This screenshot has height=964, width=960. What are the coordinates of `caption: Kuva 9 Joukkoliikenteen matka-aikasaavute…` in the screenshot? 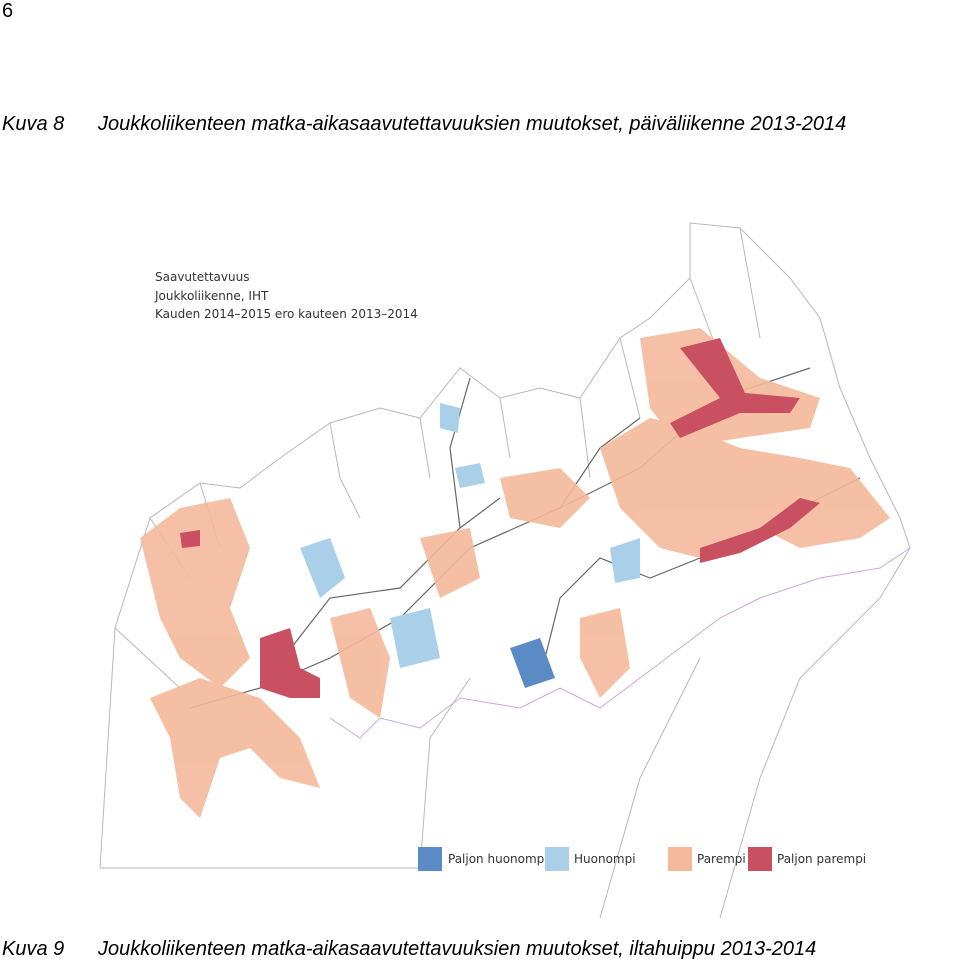 It's located at (409, 949).